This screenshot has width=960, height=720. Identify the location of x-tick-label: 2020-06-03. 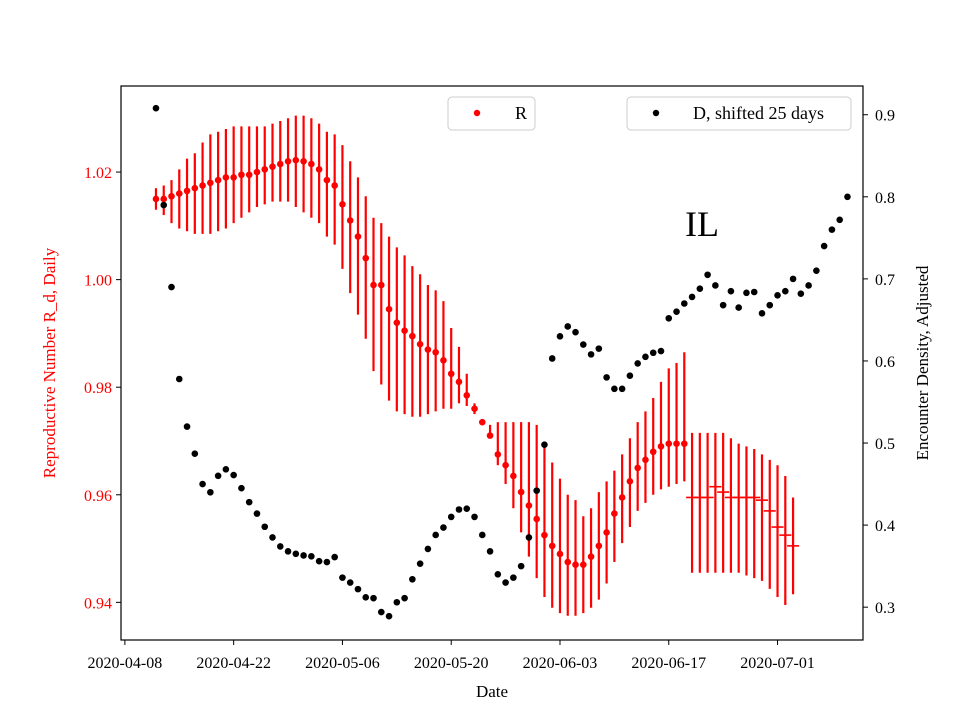
(560, 663).